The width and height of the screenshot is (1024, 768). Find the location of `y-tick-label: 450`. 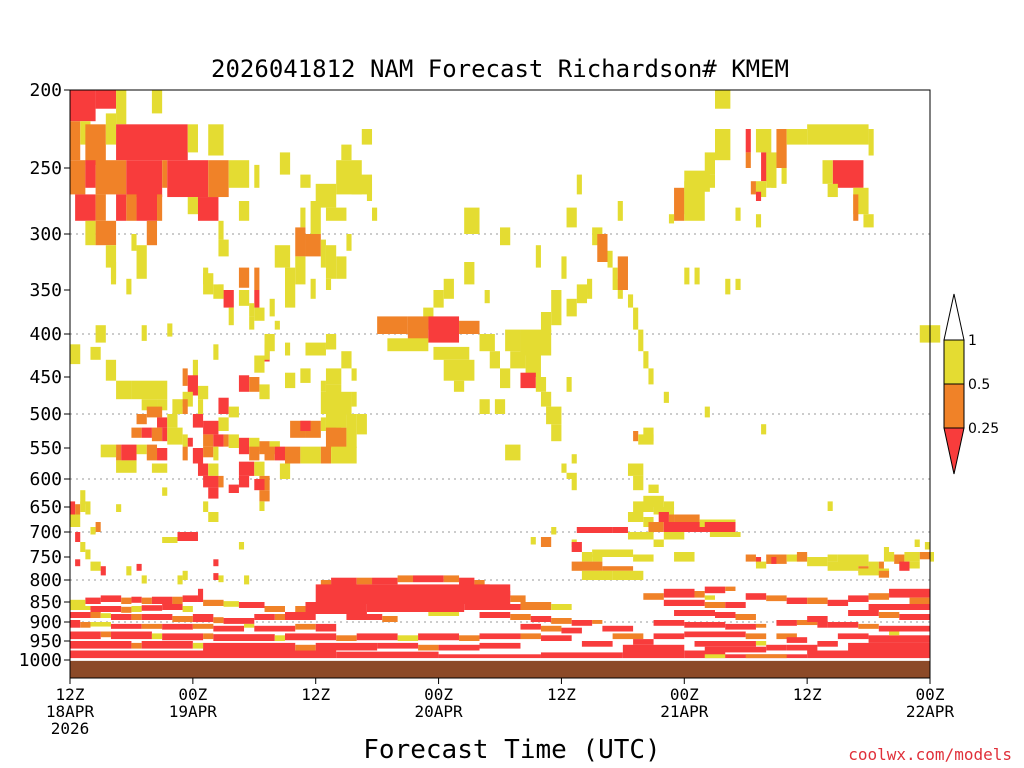

y-tick-label: 450 is located at coordinates (45, 377).